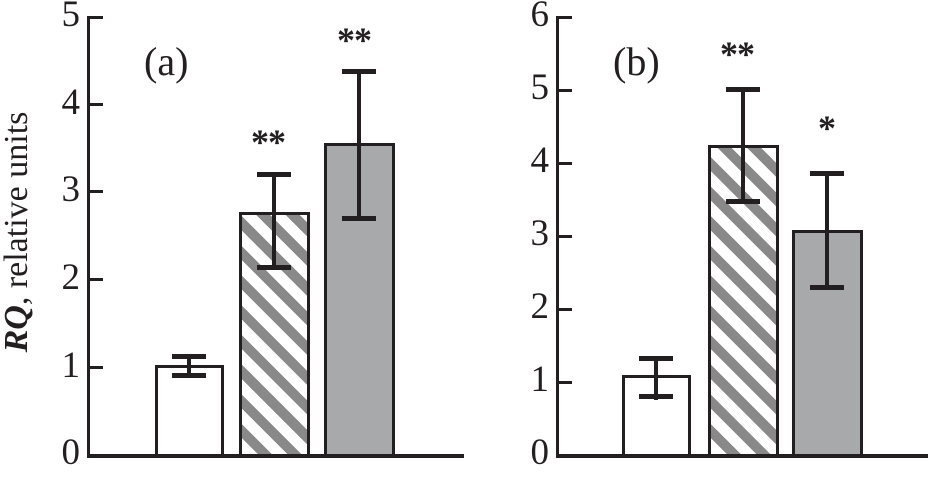 The width and height of the screenshot is (929, 480). Describe the element at coordinates (71, 102) in the screenshot. I see `y-ticklabel-a-1: 4` at that location.